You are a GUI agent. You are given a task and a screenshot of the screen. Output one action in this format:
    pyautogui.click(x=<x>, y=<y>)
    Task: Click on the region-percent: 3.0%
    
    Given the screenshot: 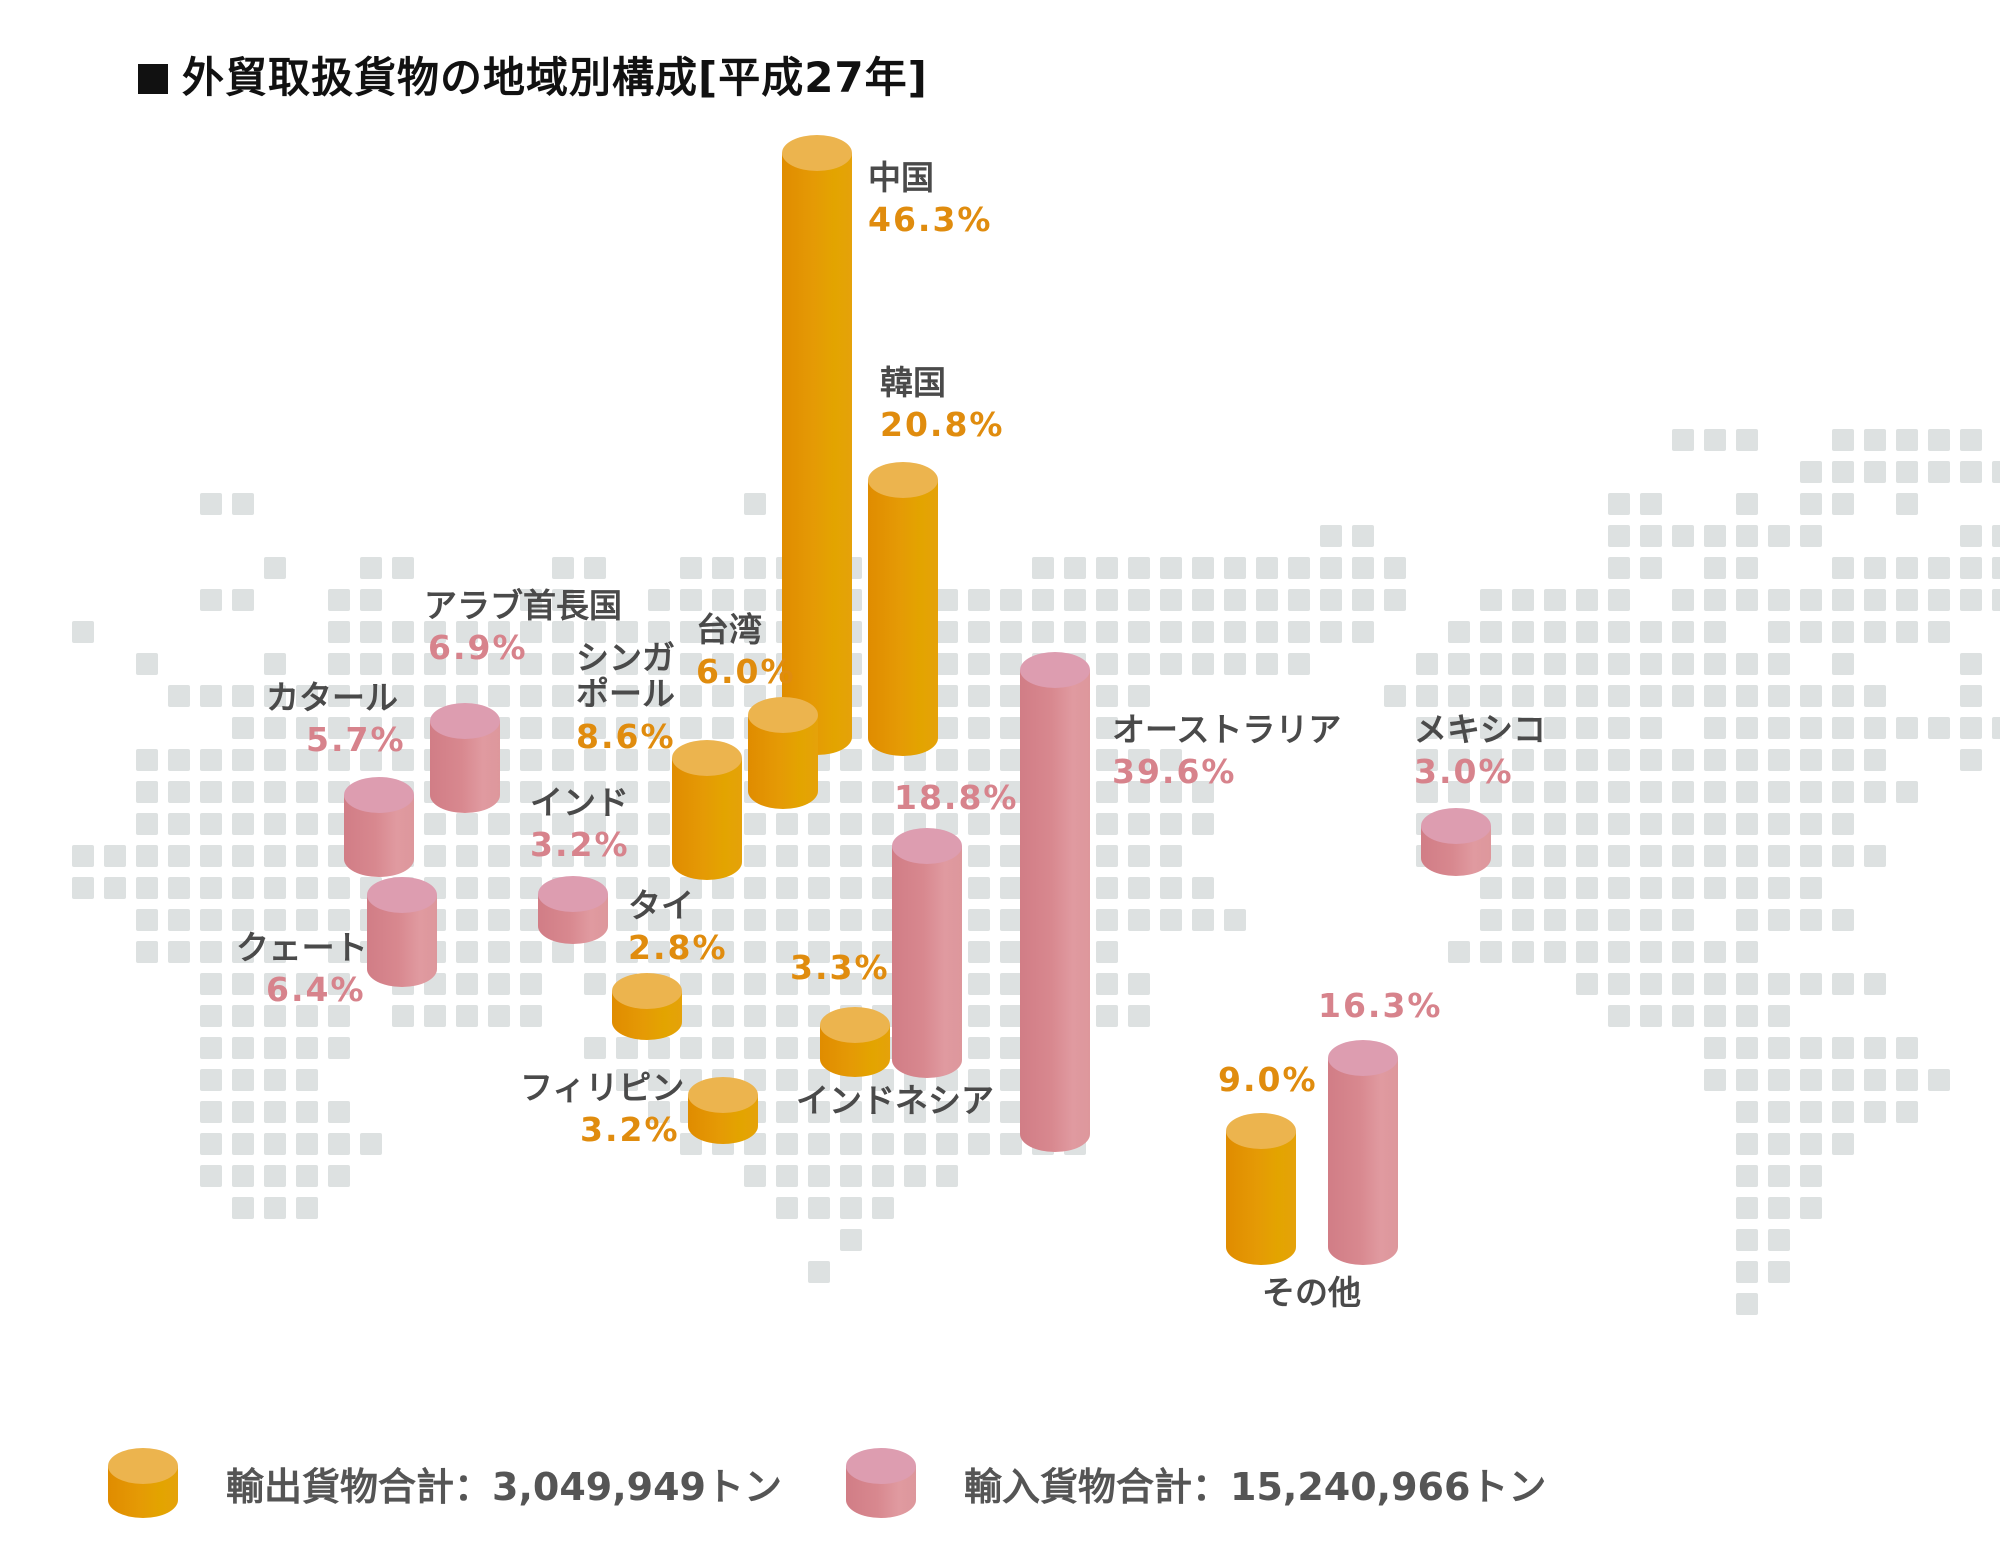 What is the action you would take?
    pyautogui.click(x=1464, y=772)
    